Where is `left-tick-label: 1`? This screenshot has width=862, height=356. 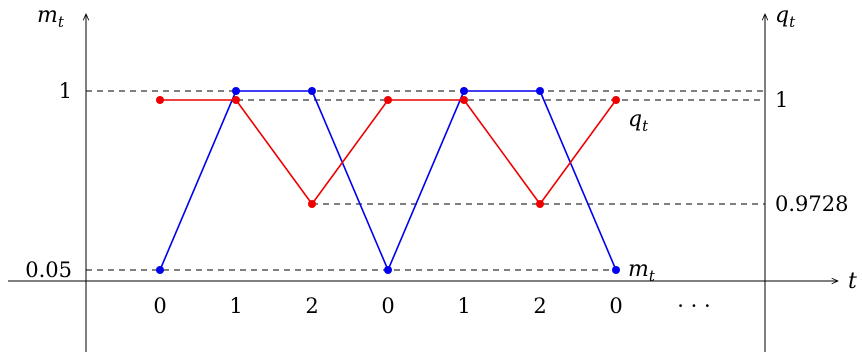 left-tick-label: 1 is located at coordinates (65, 91).